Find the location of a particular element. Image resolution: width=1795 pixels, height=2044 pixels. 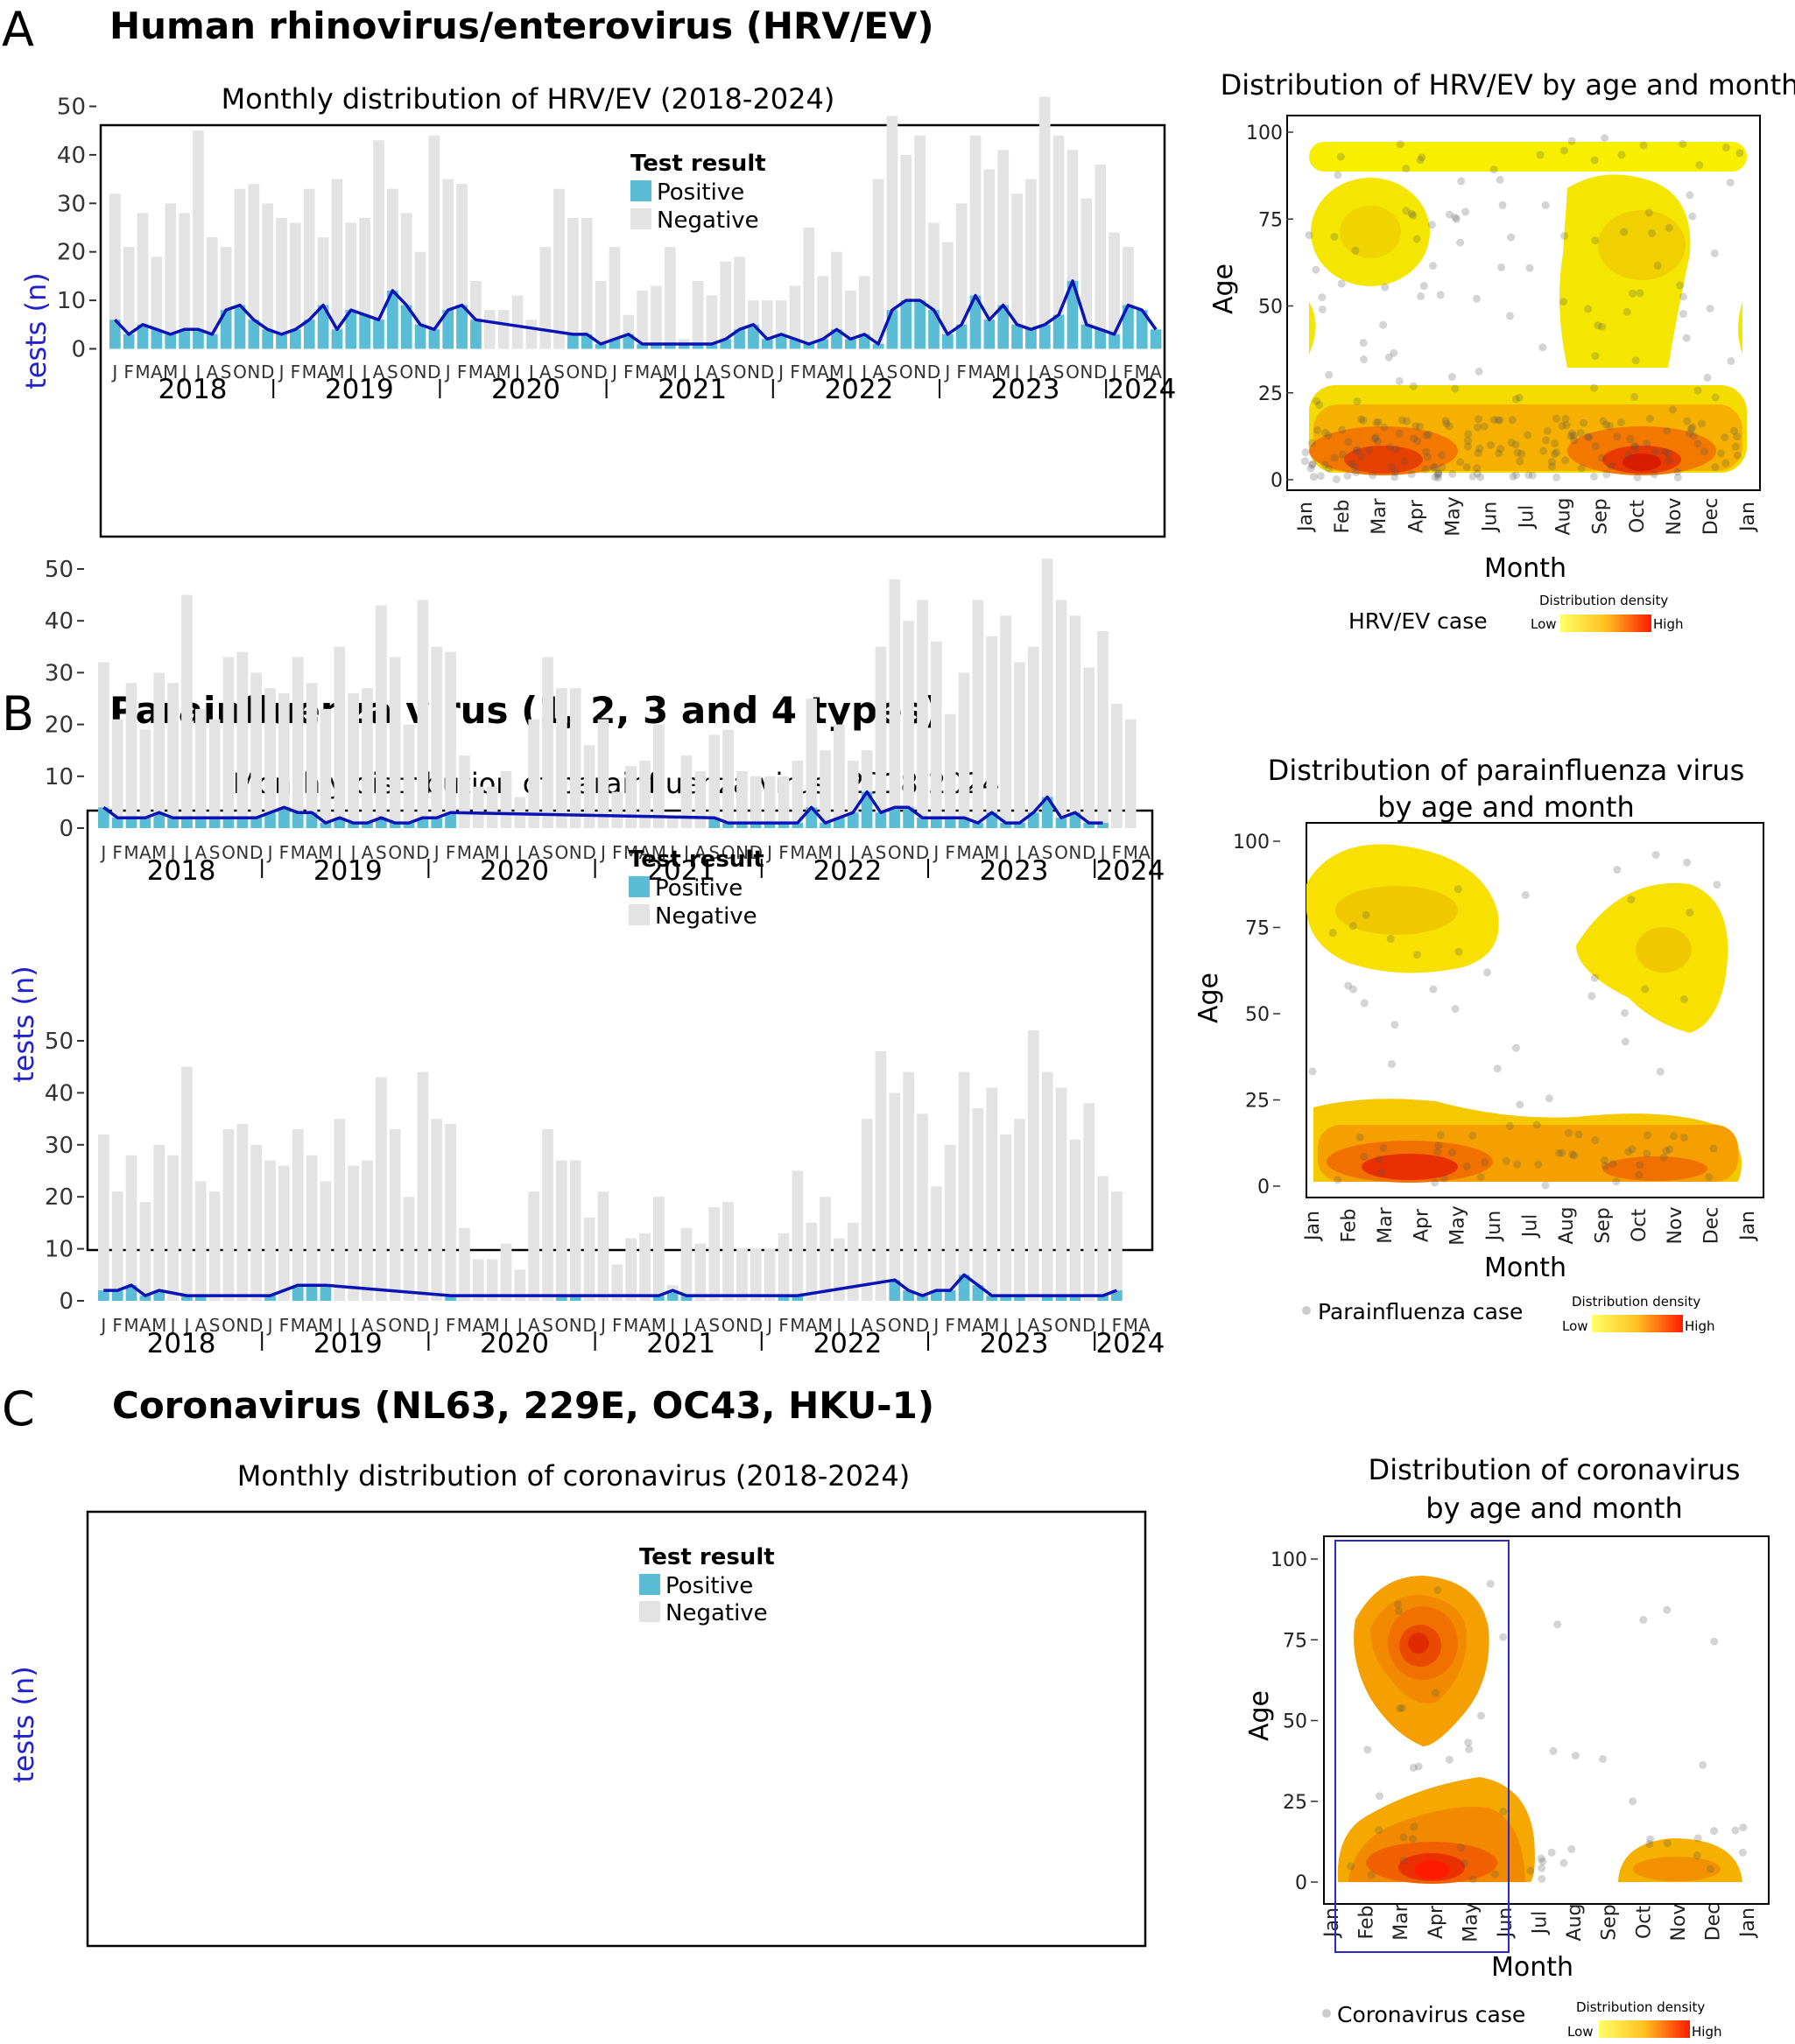

panel-c-letter: C is located at coordinates (18, 1408).